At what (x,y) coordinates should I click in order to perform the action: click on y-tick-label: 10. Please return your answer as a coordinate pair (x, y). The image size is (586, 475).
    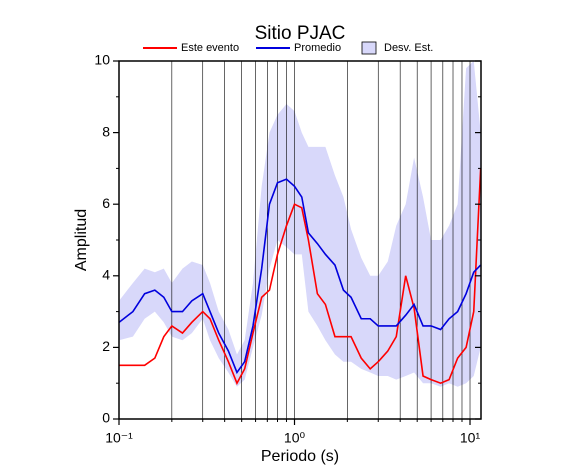
    Looking at the image, I should click on (102, 60).